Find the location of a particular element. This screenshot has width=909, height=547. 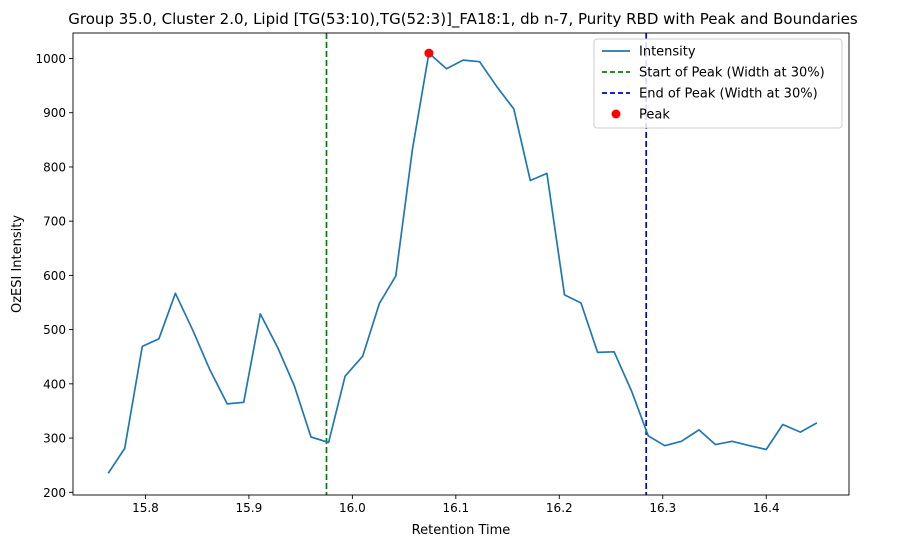

legend-swatch-peak is located at coordinates (616, 114).